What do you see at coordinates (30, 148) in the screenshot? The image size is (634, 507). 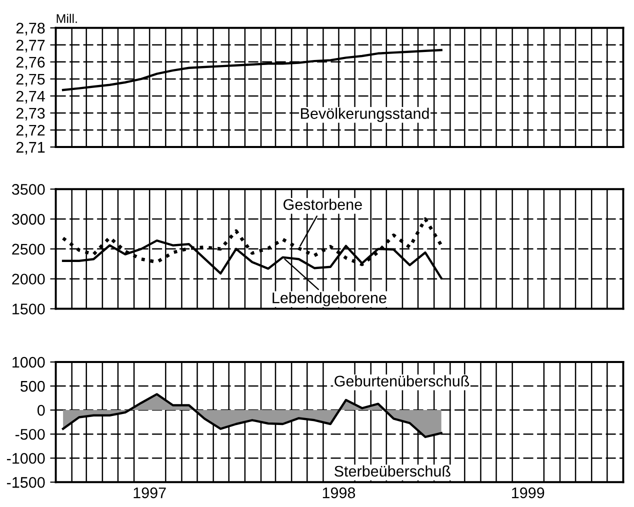 I see `y-tick-label: 2,71` at bounding box center [30, 148].